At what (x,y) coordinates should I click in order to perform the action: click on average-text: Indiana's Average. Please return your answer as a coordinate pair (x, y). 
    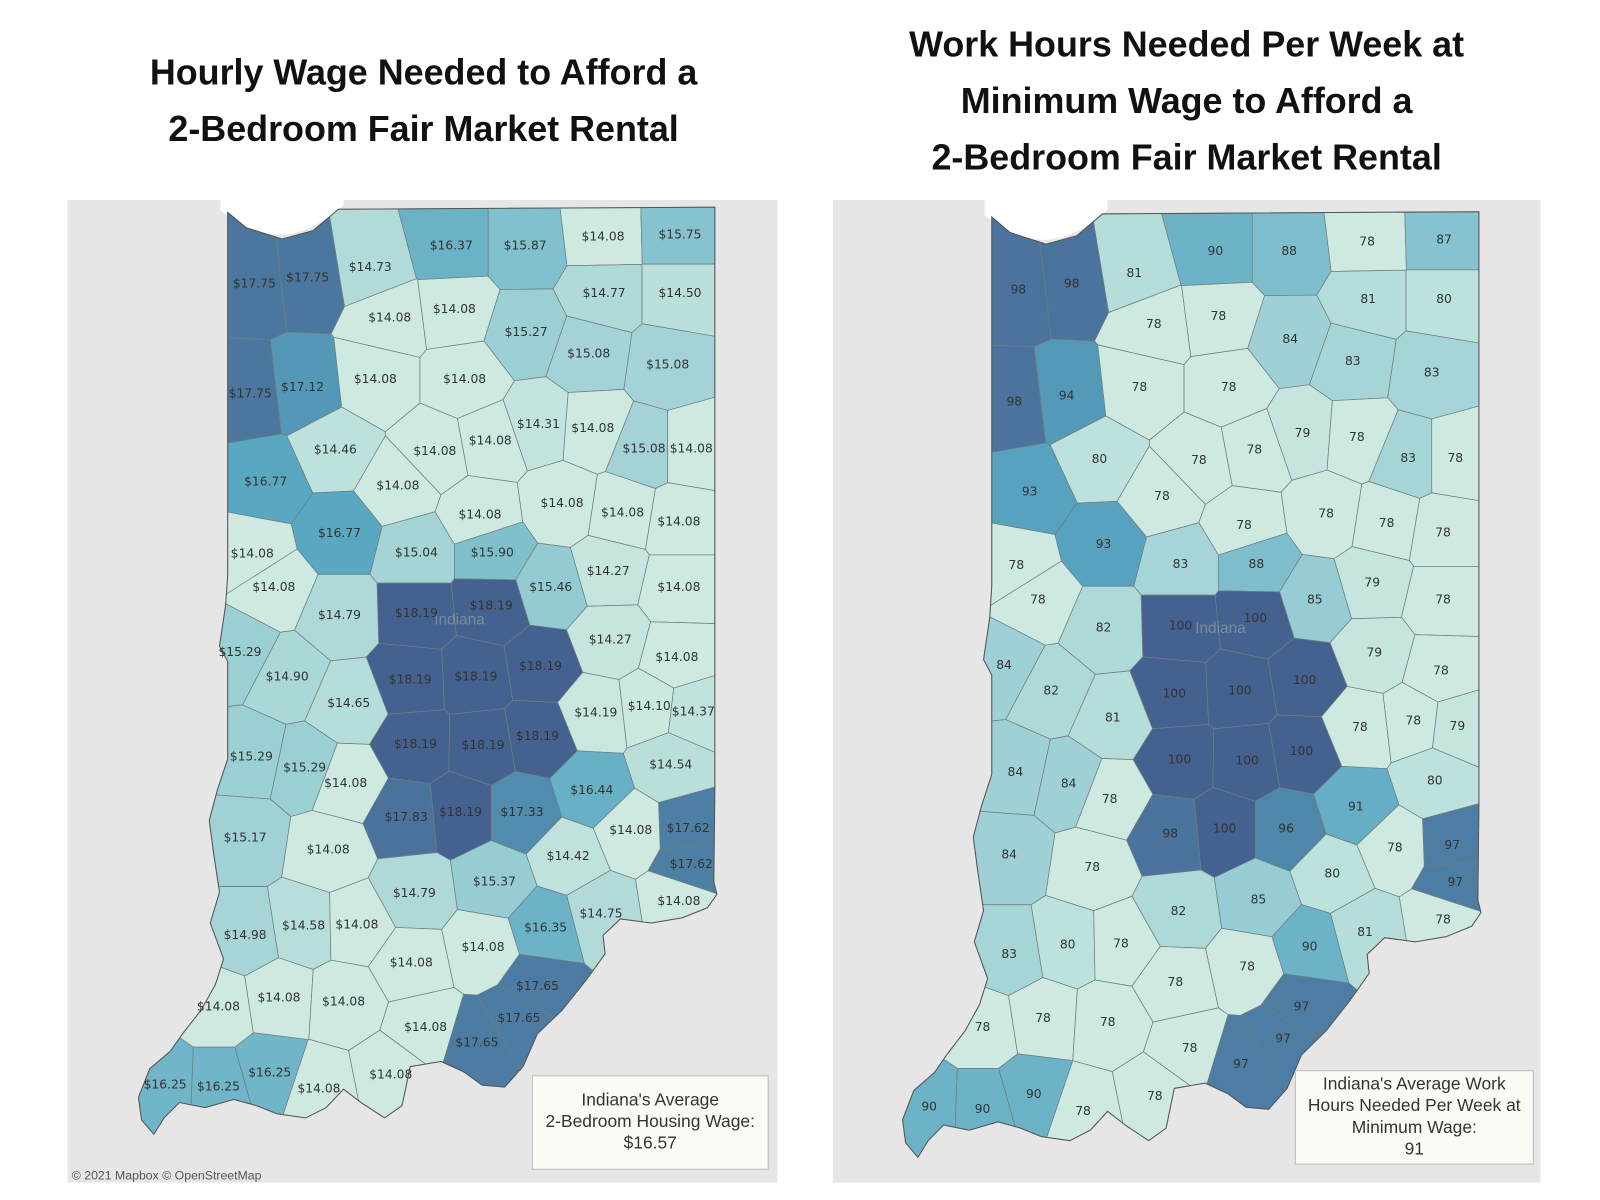
    Looking at the image, I should click on (650, 1100).